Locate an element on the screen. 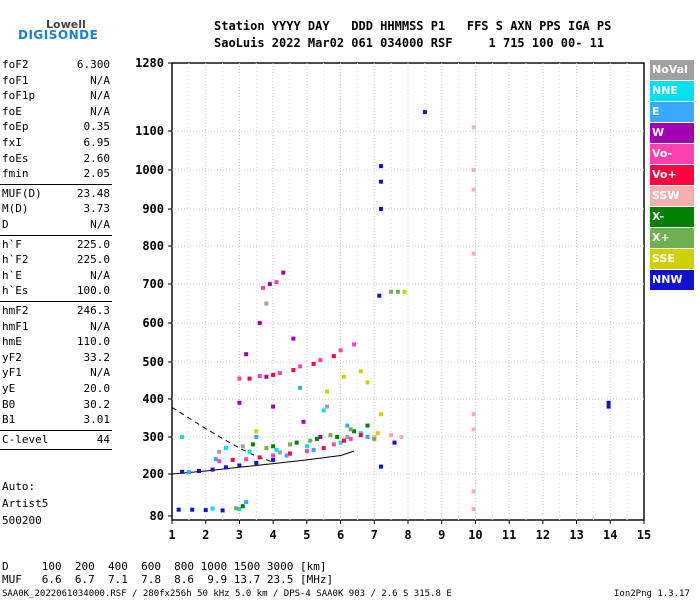  param-value: 3.73 is located at coordinates (97, 209).